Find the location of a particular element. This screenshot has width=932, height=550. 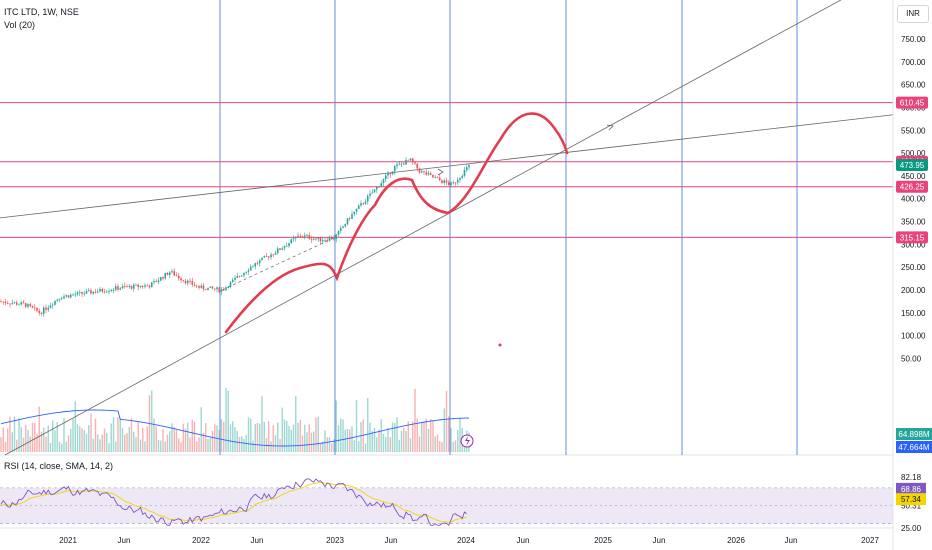

marker-dot is located at coordinates (500, 345).